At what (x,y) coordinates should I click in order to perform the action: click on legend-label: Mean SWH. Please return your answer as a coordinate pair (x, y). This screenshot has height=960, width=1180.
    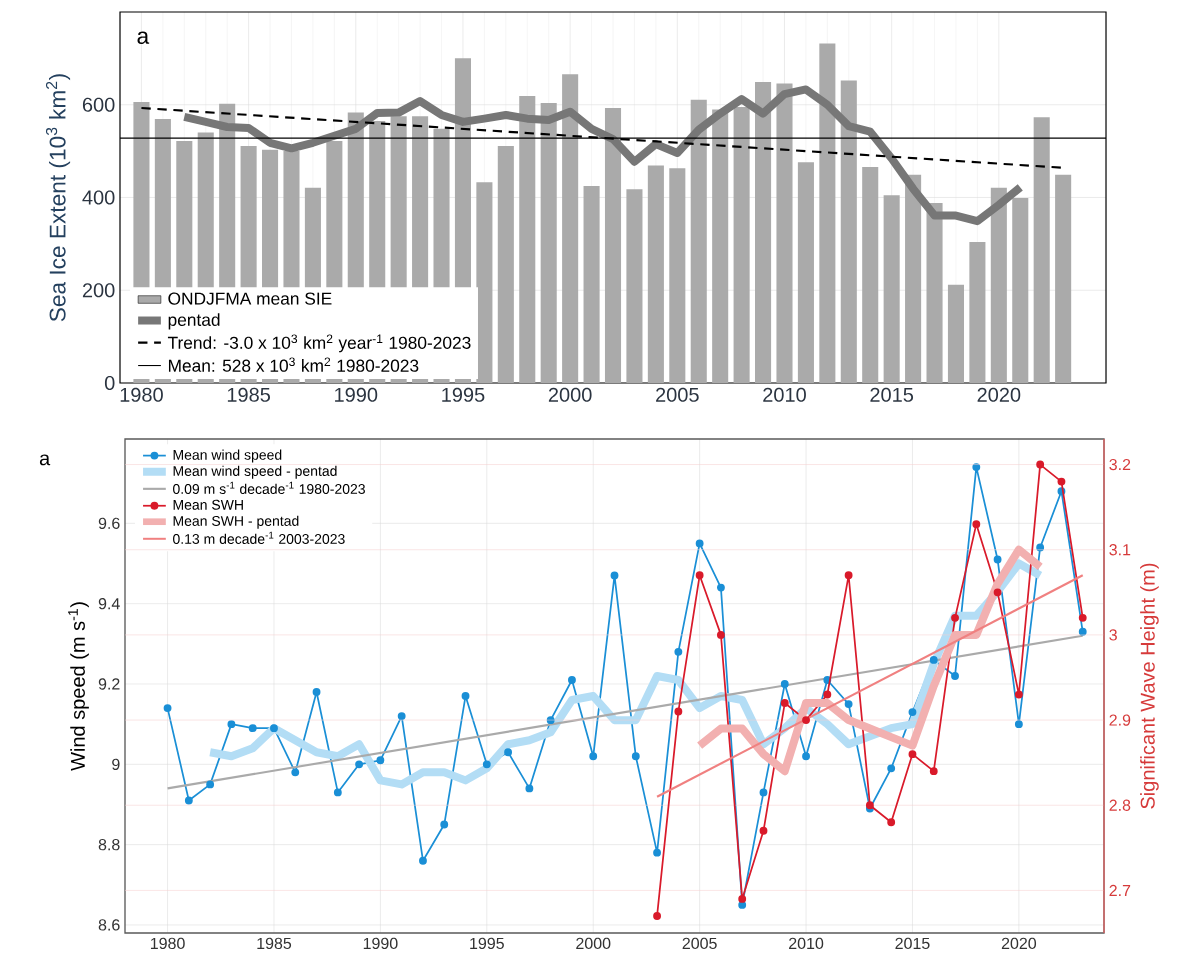
    Looking at the image, I should click on (208, 504).